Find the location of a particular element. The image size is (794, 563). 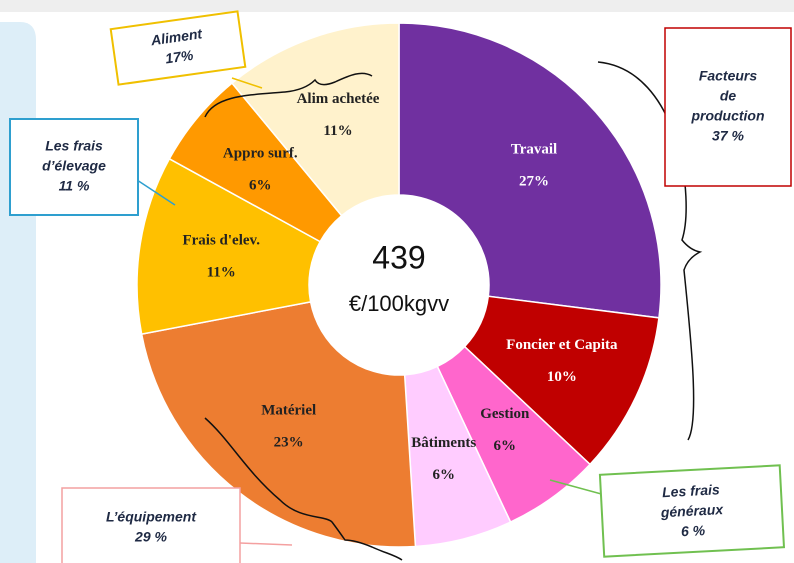

value-label: 10% is located at coordinates (562, 377).